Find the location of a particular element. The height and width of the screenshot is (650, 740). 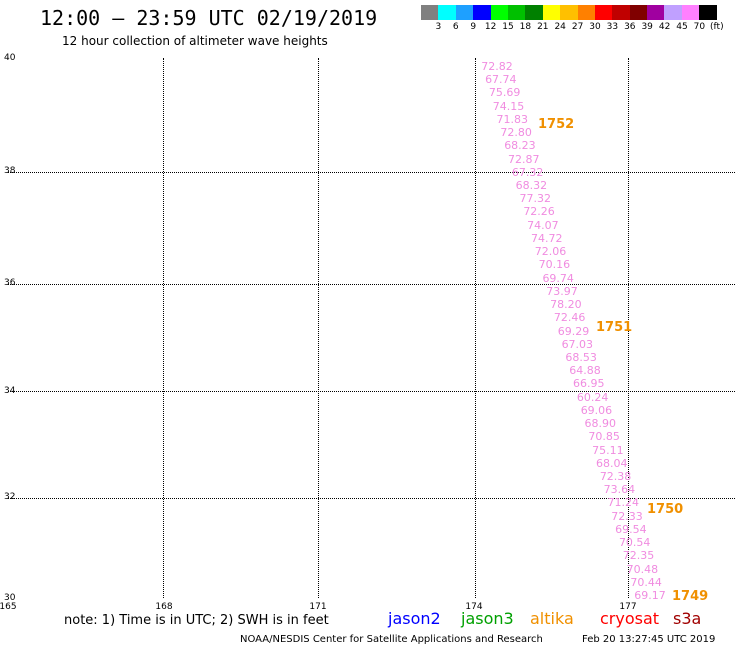

color-scale-legend is located at coordinates (569, 12).